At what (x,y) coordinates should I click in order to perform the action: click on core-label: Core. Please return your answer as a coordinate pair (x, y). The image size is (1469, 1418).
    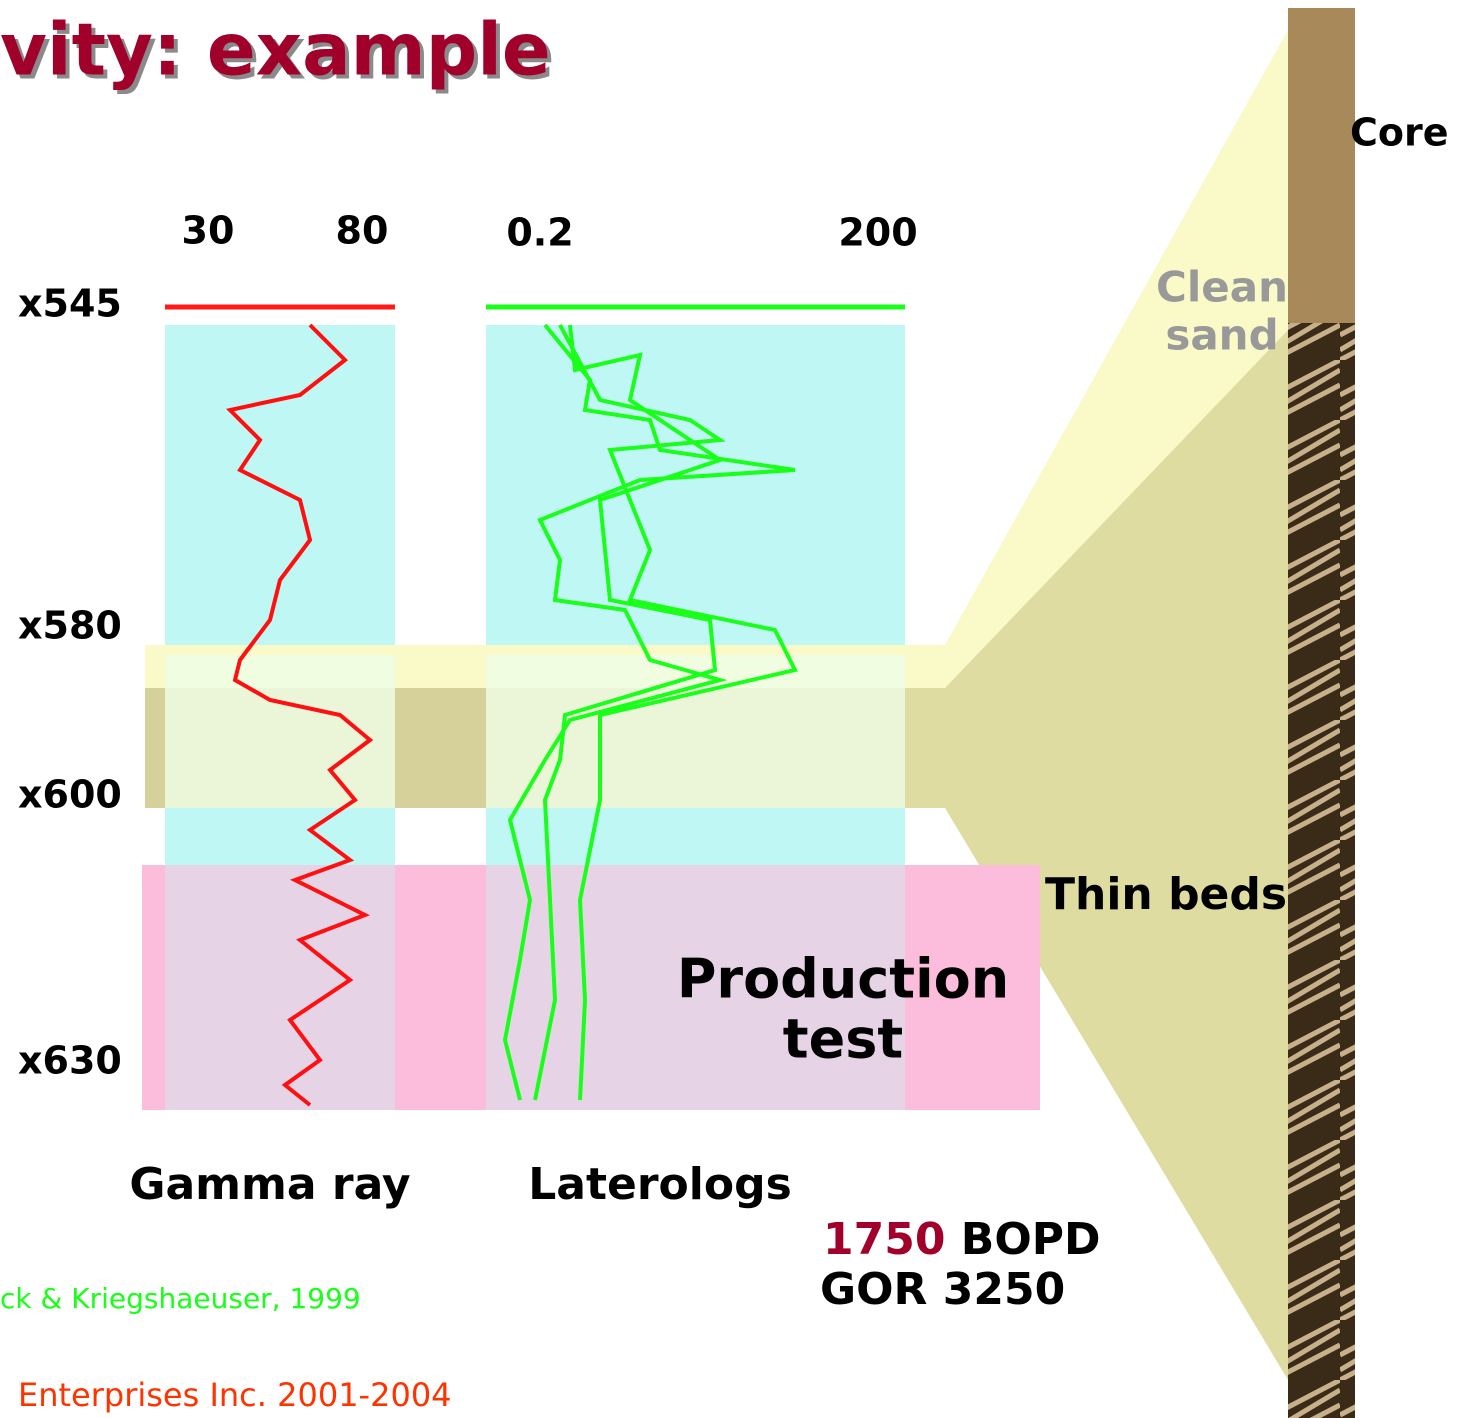
    Looking at the image, I should click on (1399, 133).